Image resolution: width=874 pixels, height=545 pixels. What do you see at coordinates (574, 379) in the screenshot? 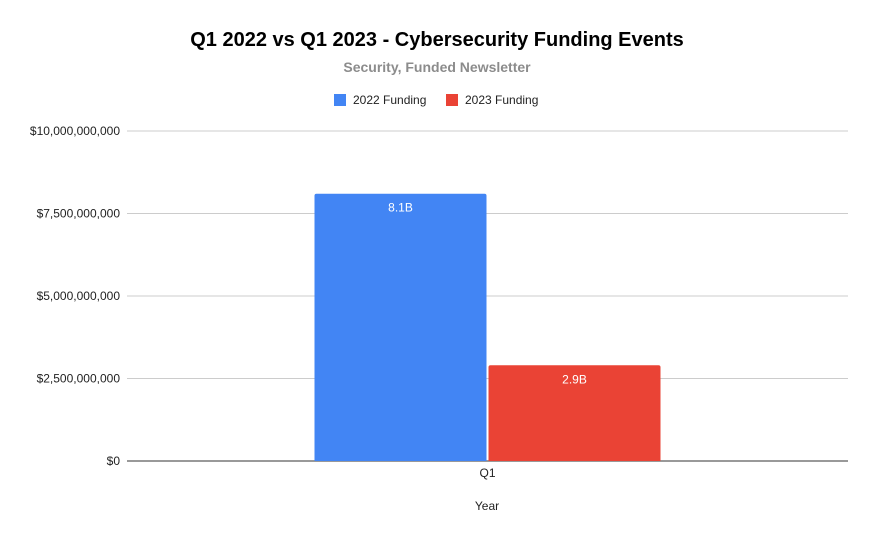
I see `data-label: 2.9B` at bounding box center [574, 379].